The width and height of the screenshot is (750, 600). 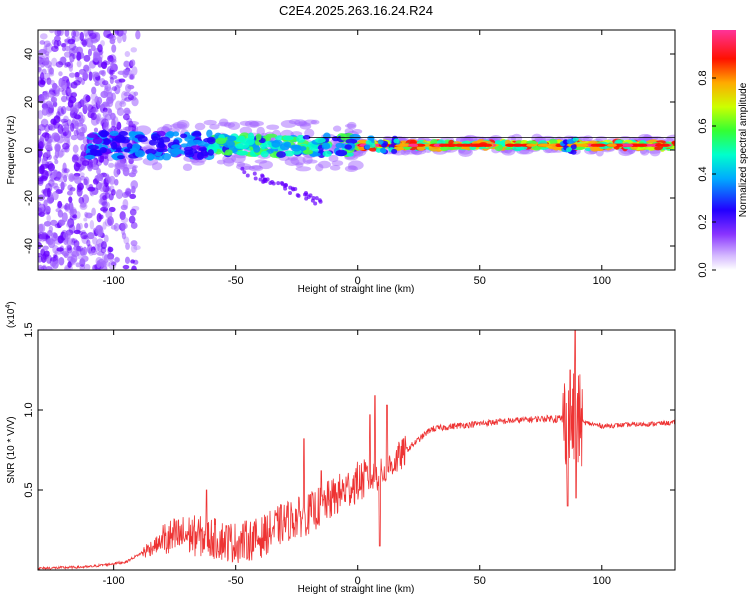 I want to click on y-tick-label: 1.0, so click(x=29, y=409).